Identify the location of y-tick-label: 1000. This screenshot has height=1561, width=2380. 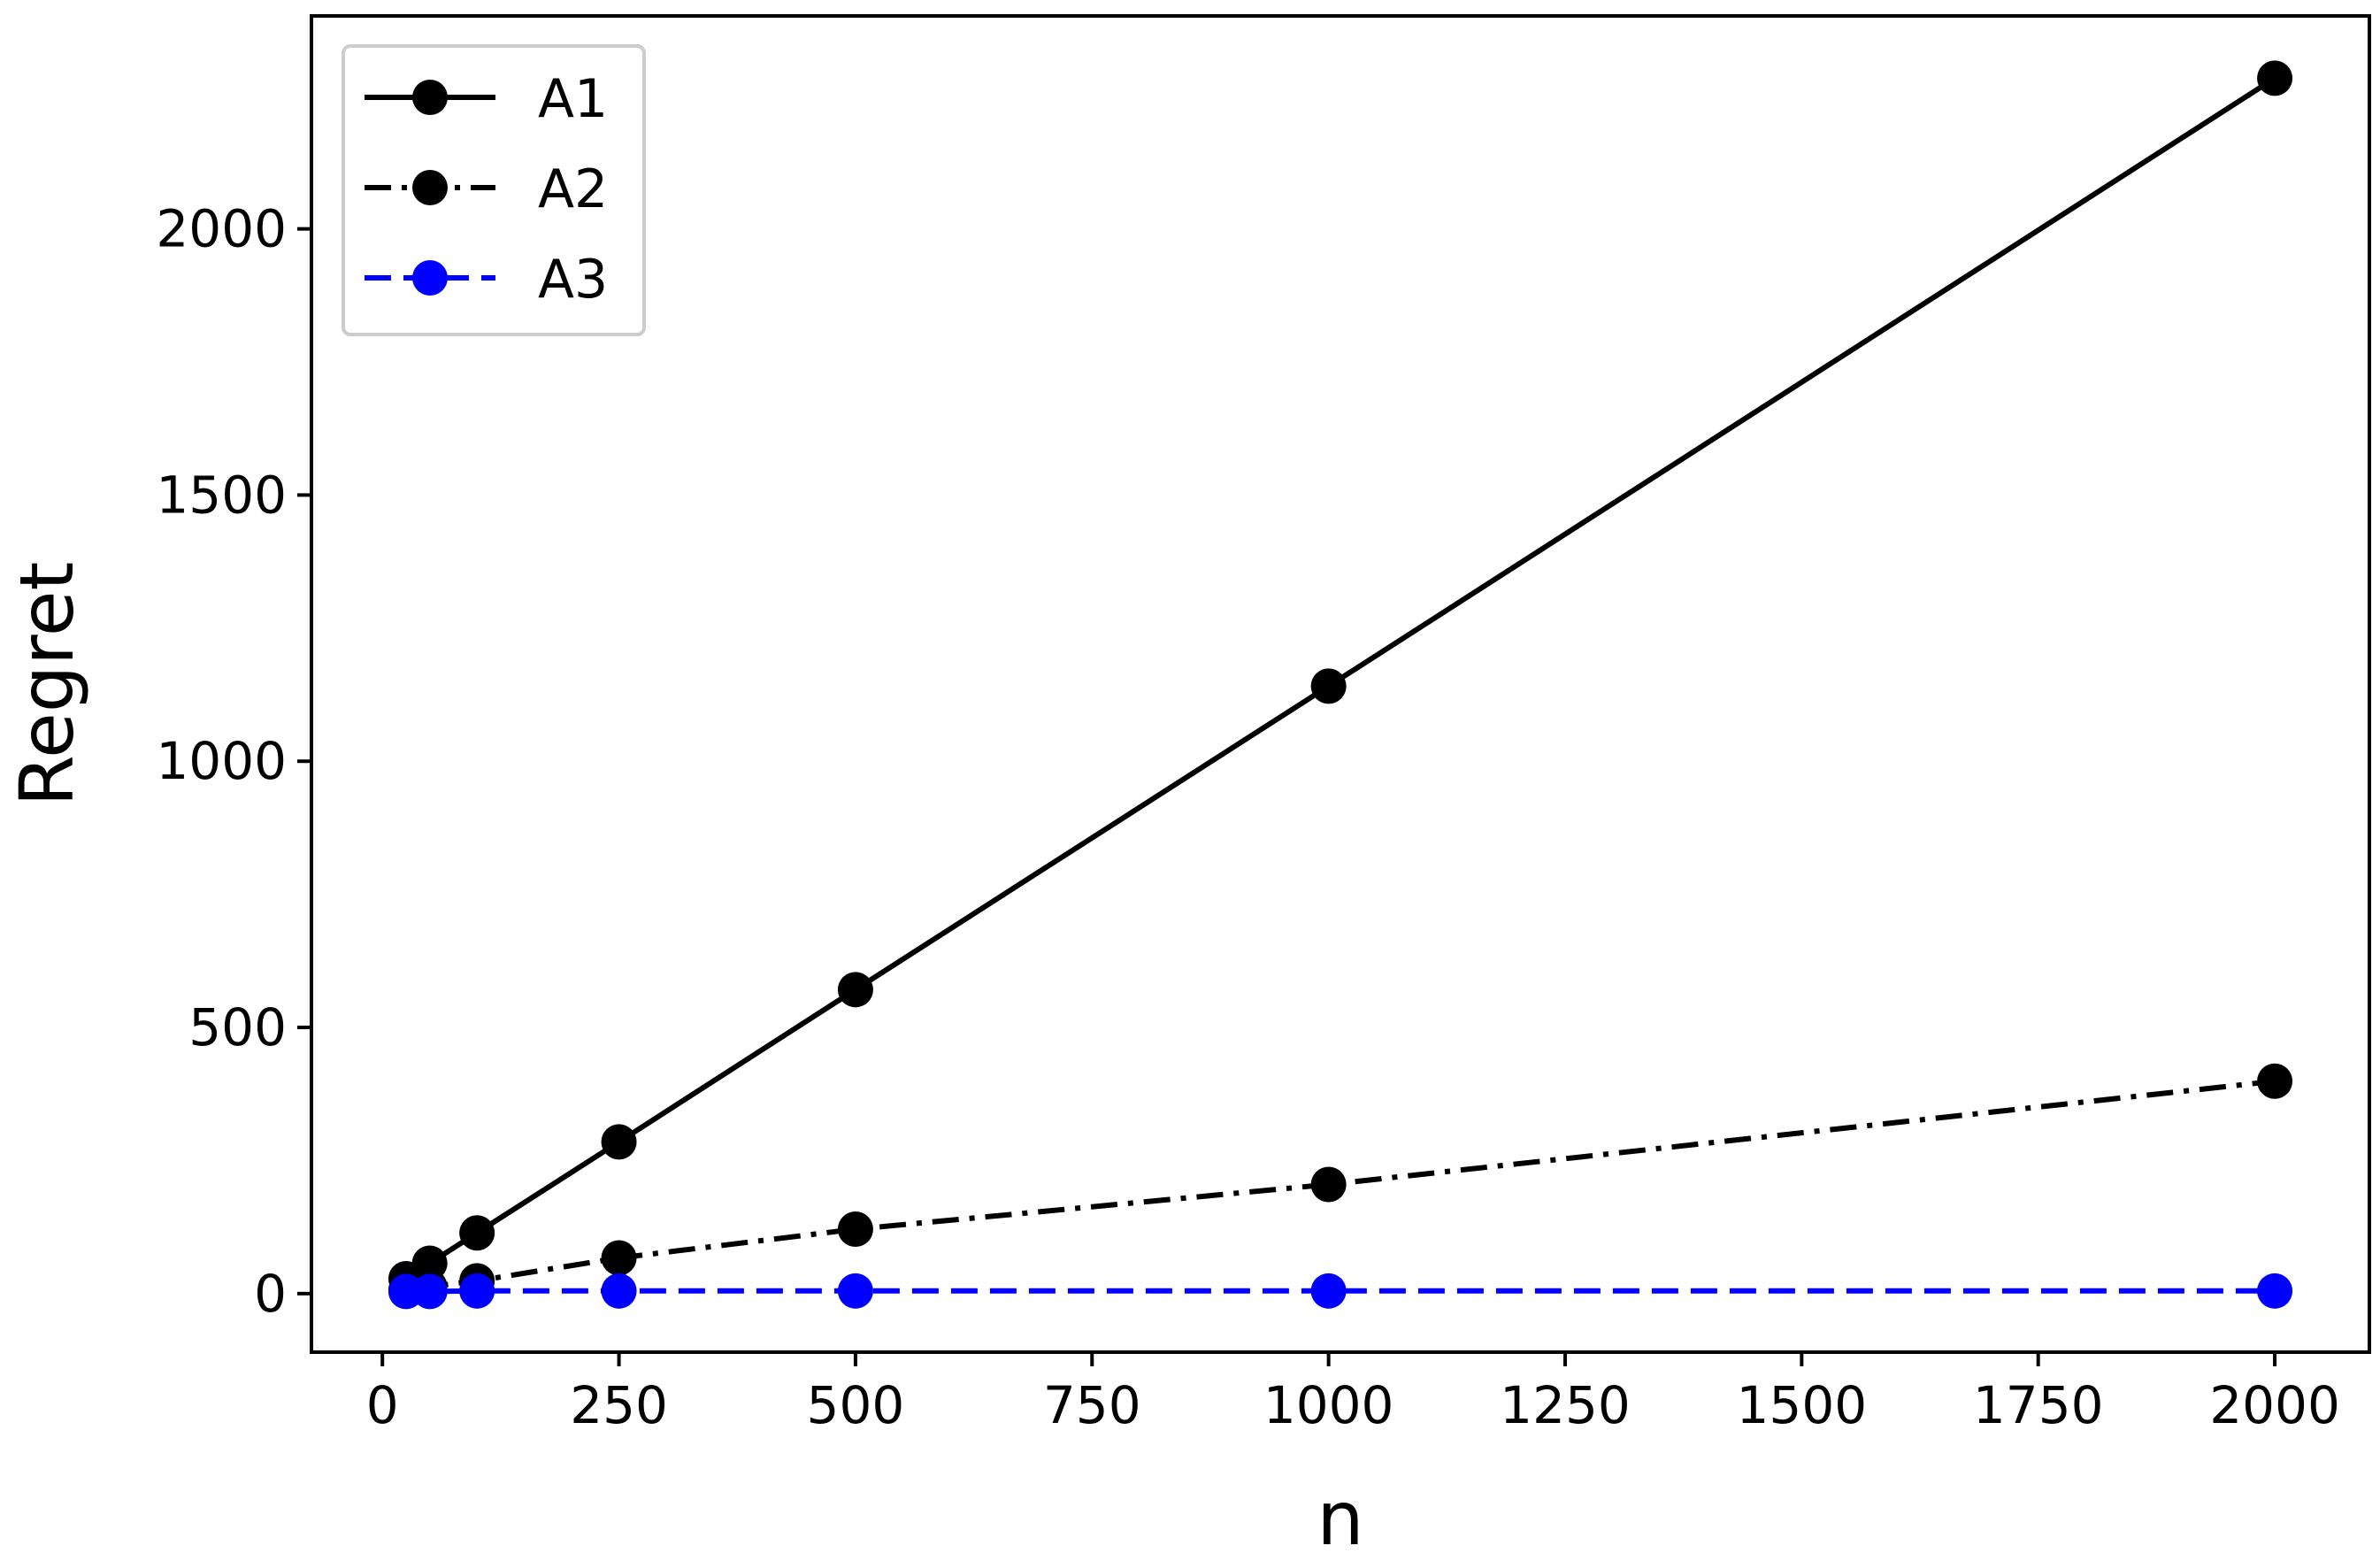
(221, 761).